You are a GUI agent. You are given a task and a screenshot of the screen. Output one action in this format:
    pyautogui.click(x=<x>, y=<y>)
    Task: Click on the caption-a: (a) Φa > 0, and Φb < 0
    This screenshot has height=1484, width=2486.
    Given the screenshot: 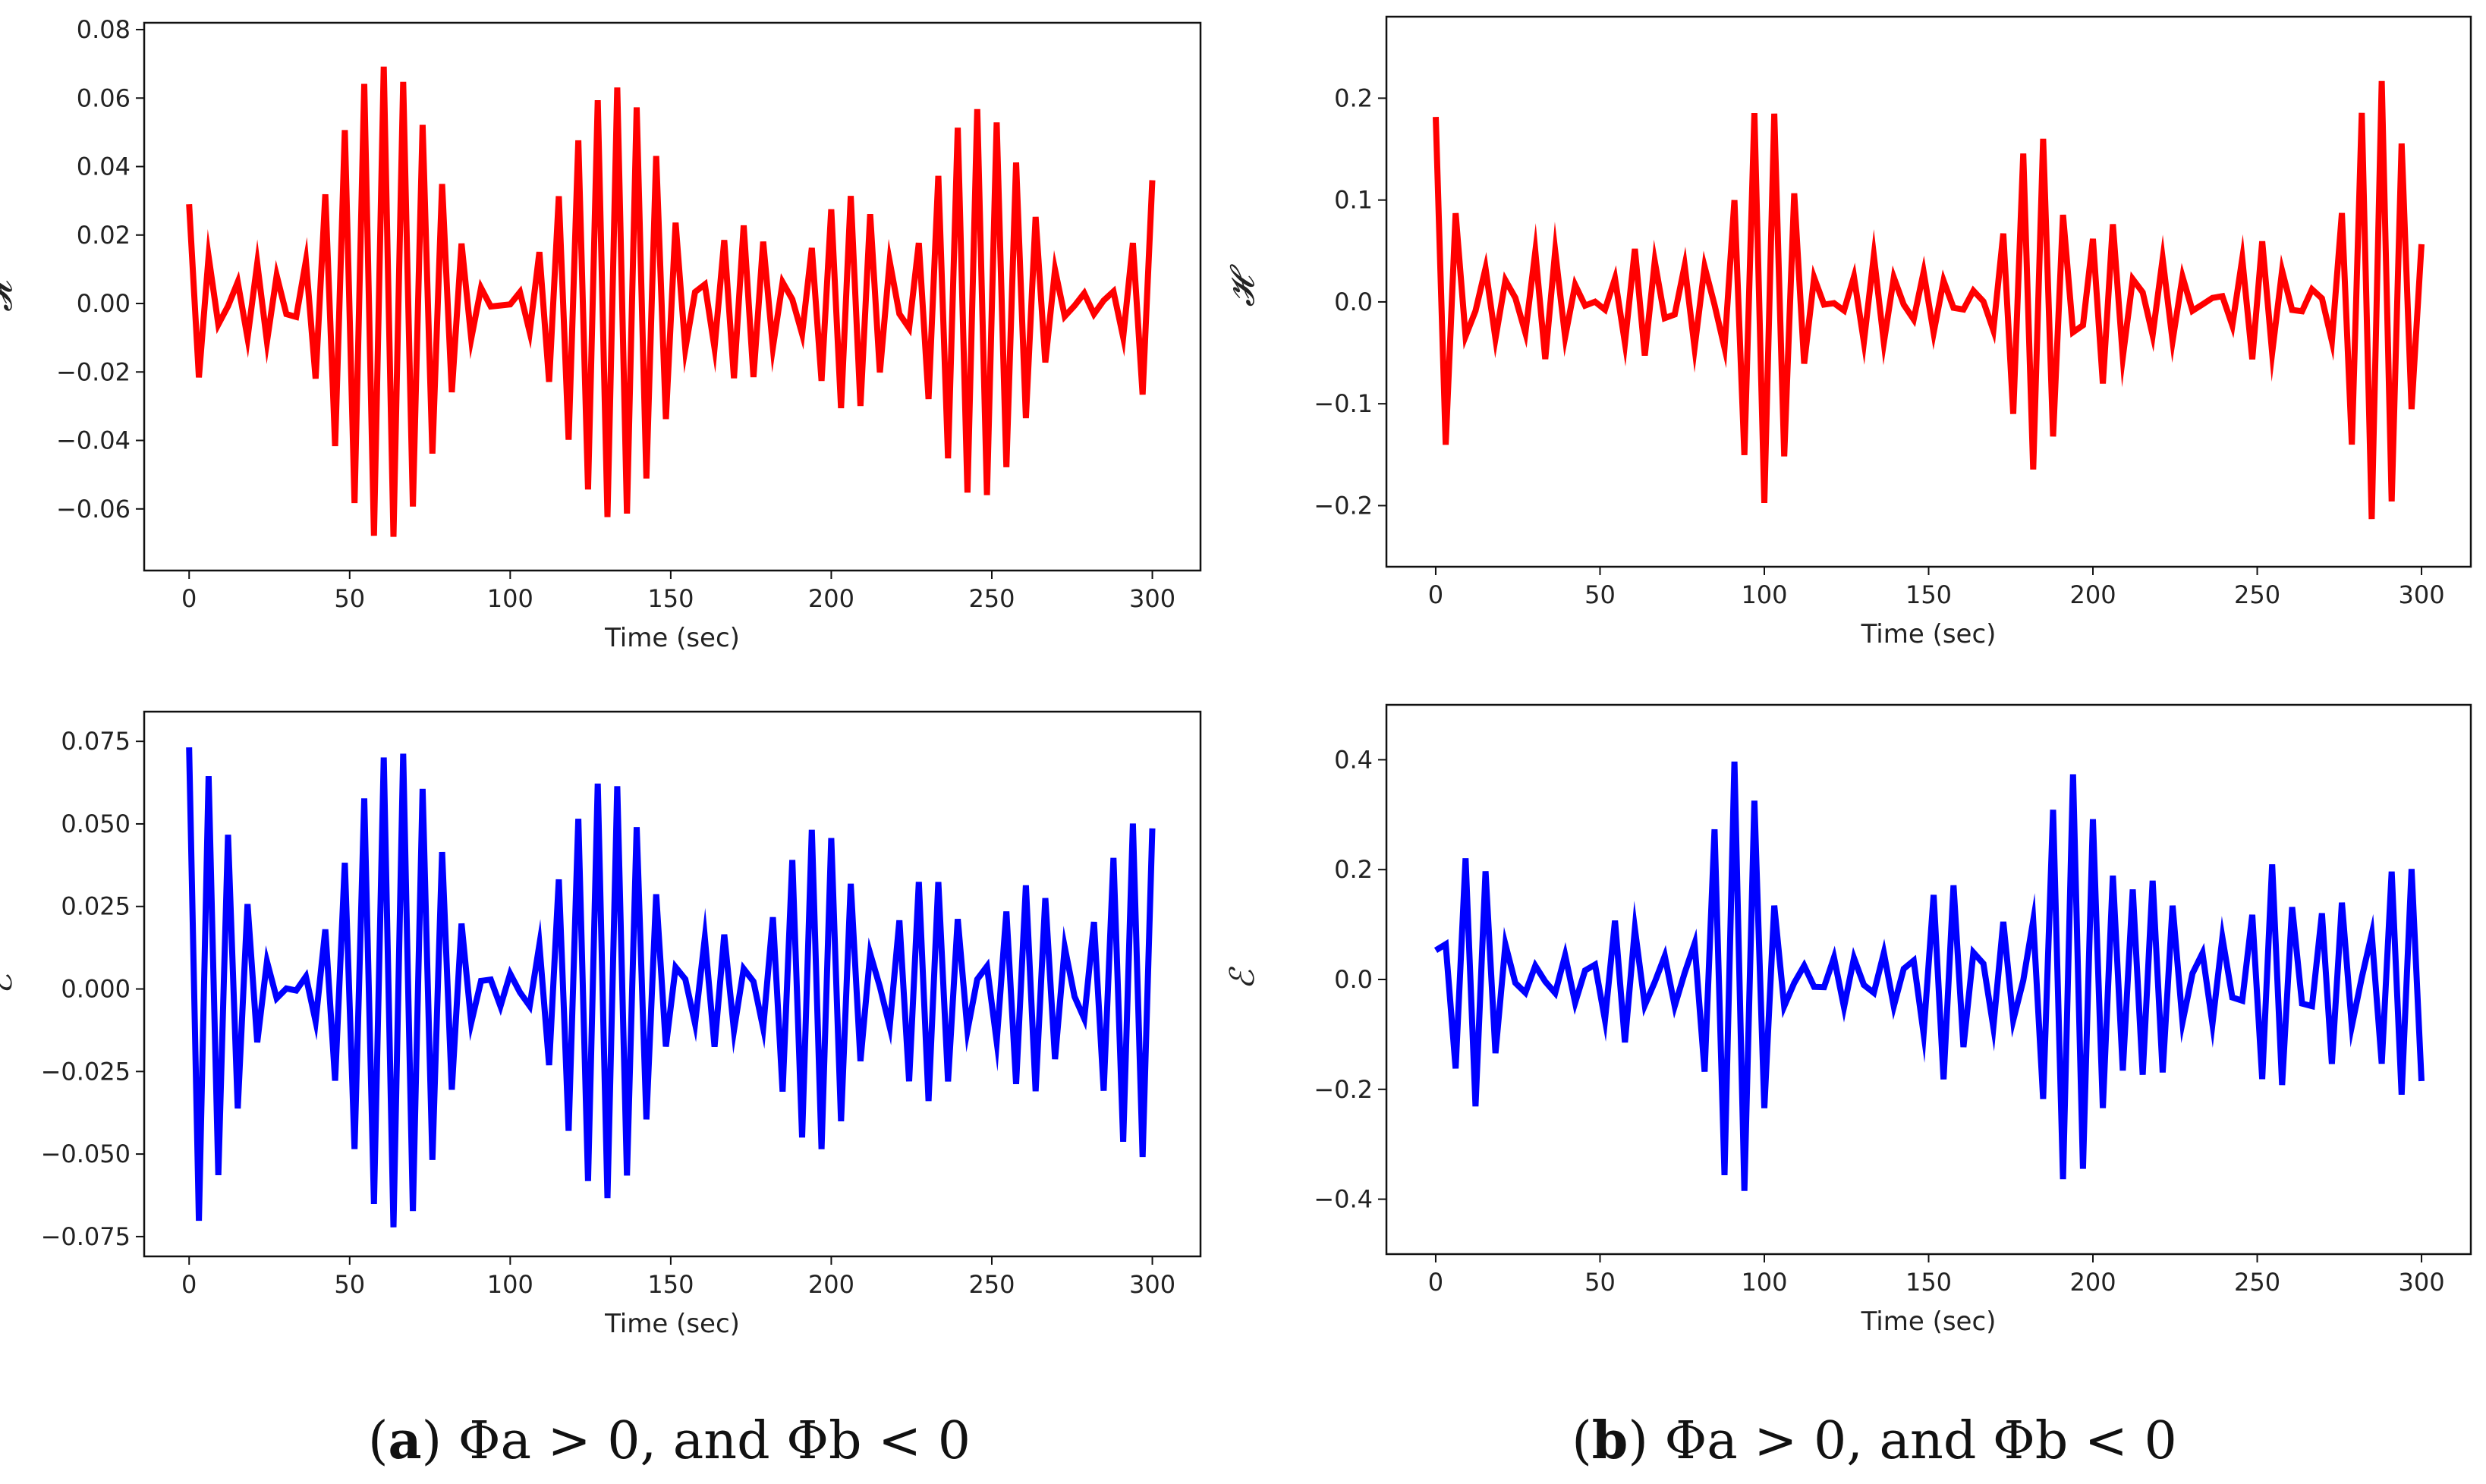 What is the action you would take?
    pyautogui.click(x=669, y=1440)
    